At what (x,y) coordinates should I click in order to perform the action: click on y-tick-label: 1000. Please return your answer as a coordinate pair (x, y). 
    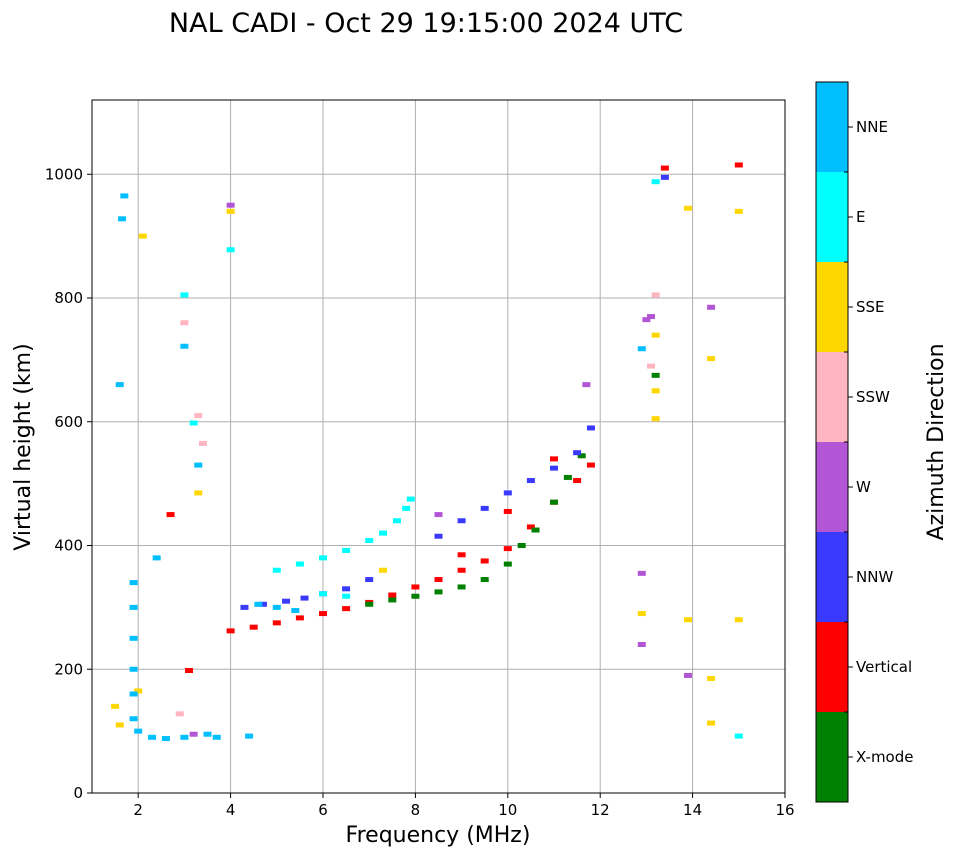
    Looking at the image, I should click on (64, 174).